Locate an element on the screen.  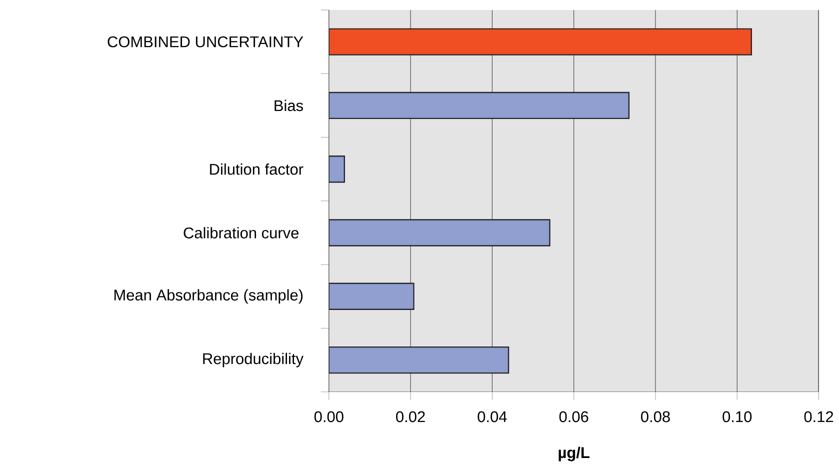
x-tick-label: 0.08 is located at coordinates (655, 416).